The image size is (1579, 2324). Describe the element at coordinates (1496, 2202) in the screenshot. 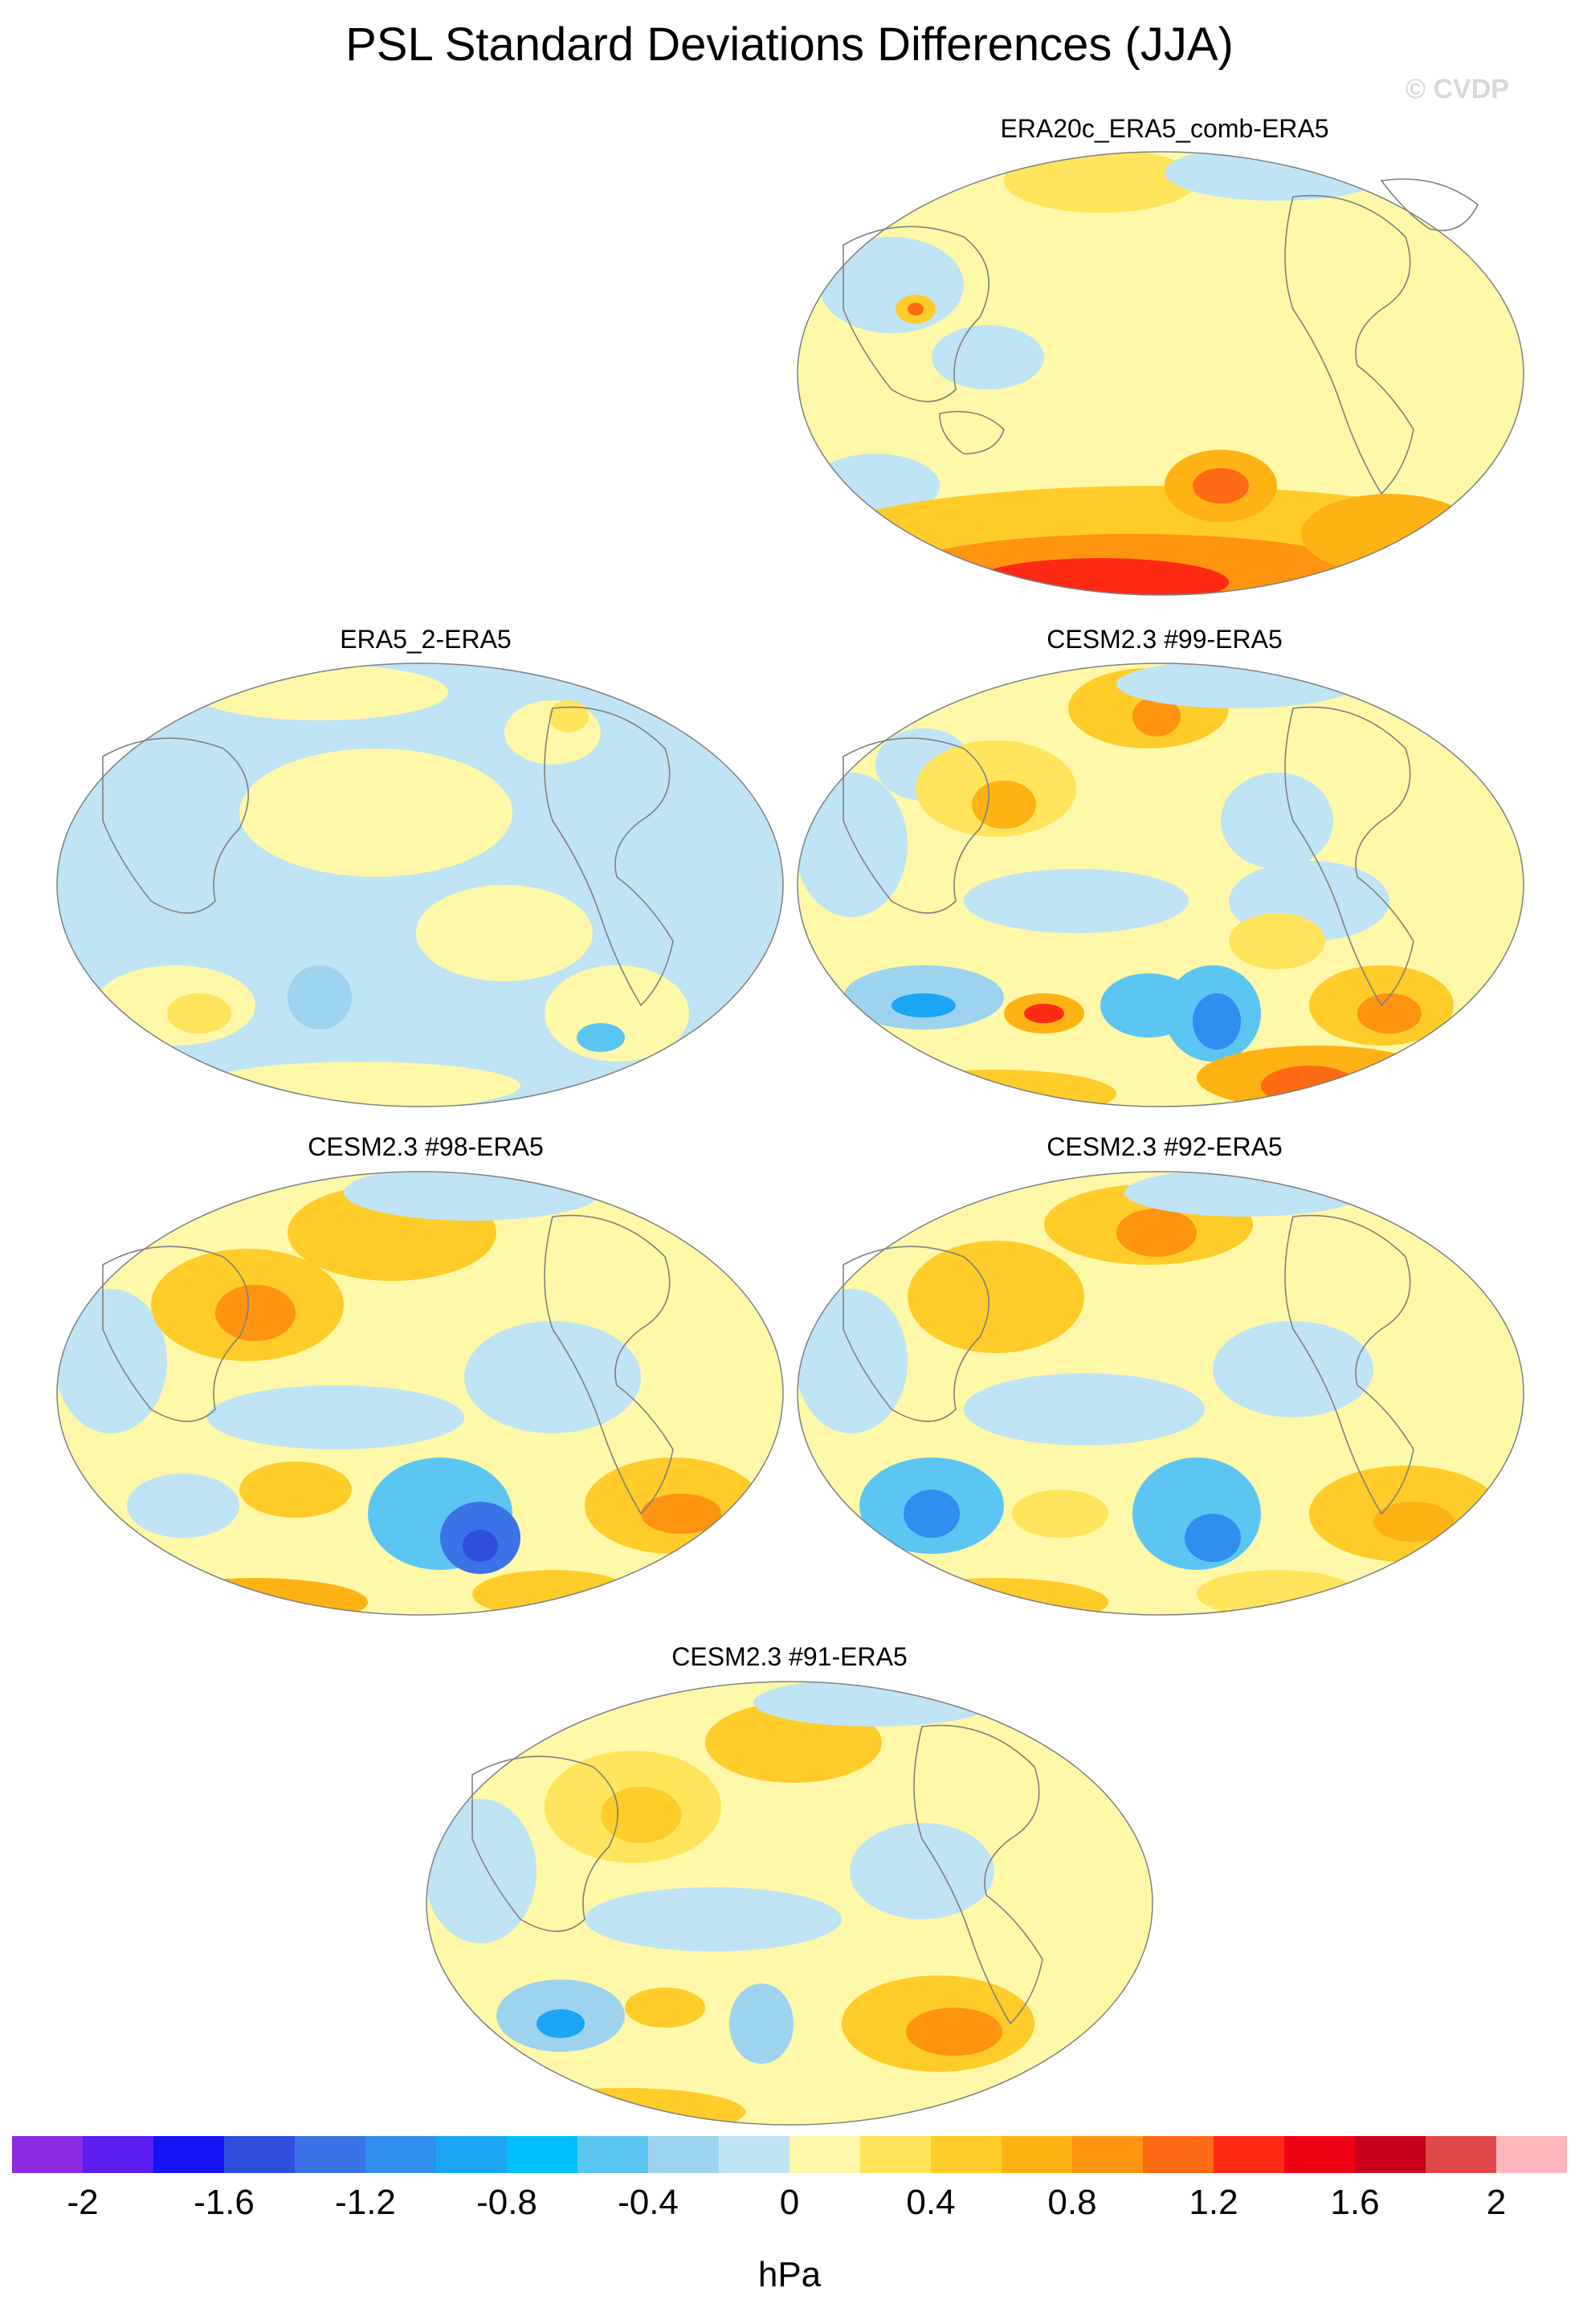

I see `colorbar-tick-label: 2` at that location.